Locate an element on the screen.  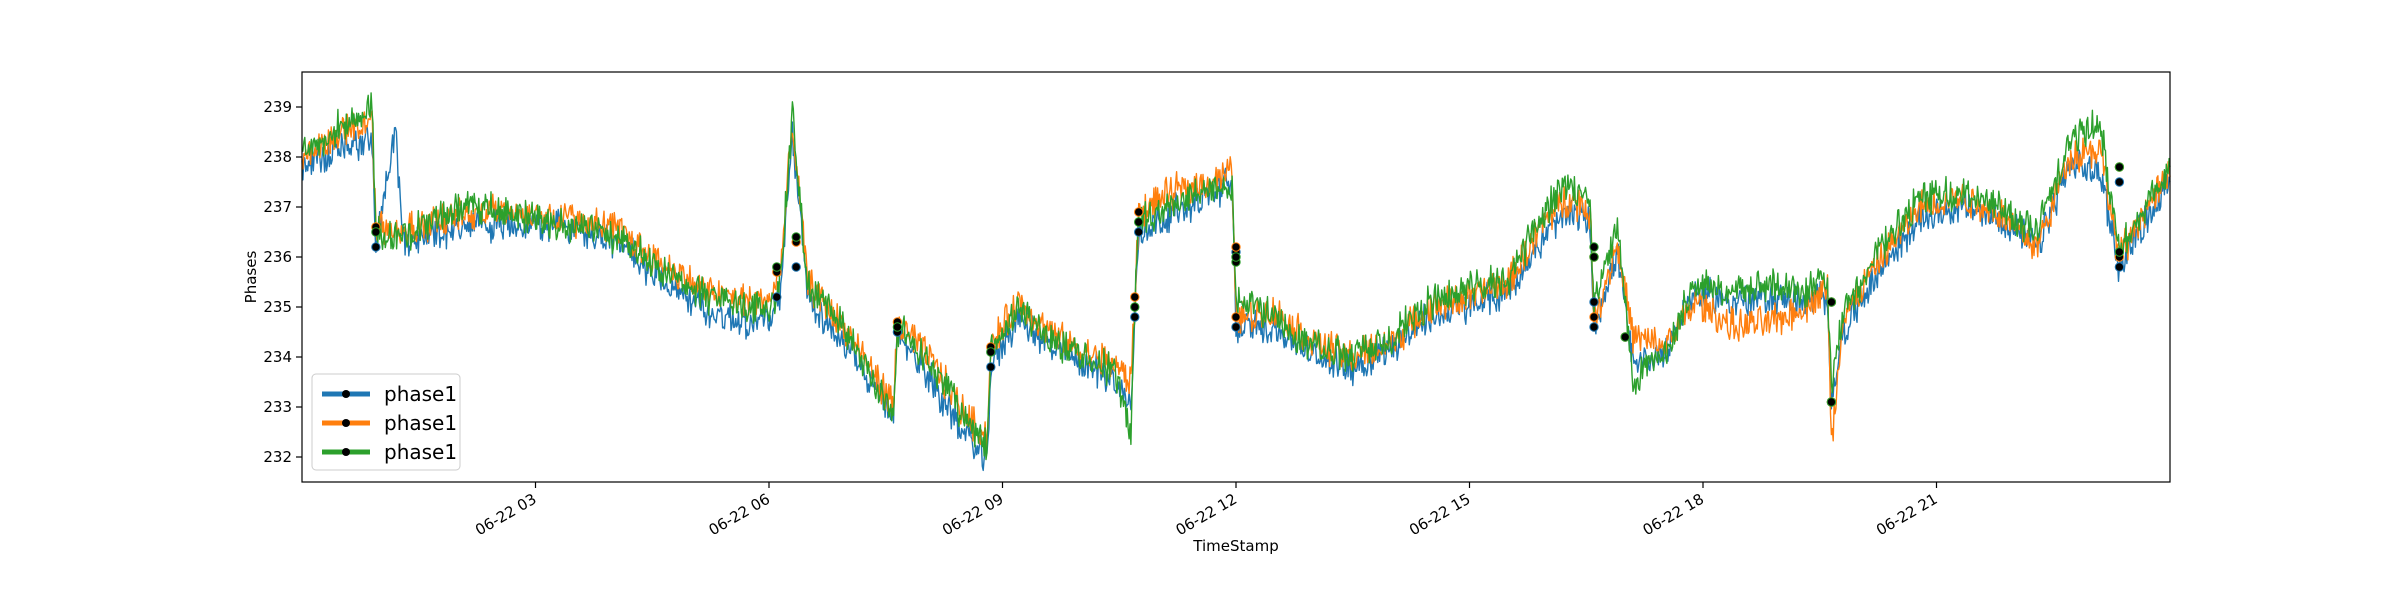
y-axis: 232 233 234 235 236 237 238 239 is located at coordinates (282, 282).